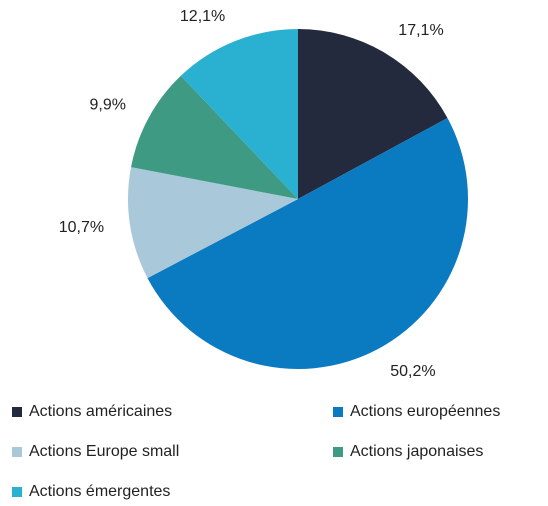 This screenshot has width=548, height=506. I want to click on data-label: 50,2%, so click(412, 371).